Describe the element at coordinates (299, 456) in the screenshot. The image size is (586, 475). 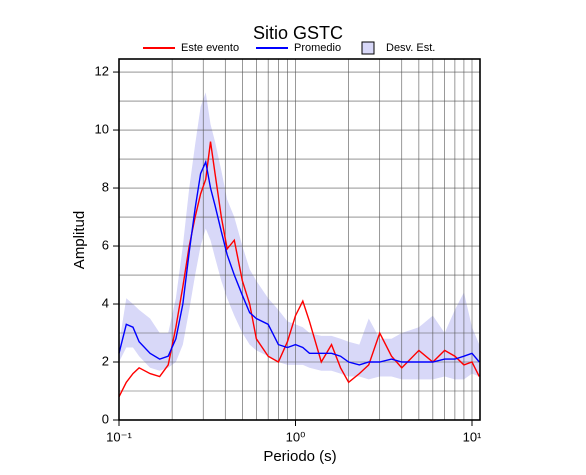
I see `x-axis-label: Periodo (s)` at that location.